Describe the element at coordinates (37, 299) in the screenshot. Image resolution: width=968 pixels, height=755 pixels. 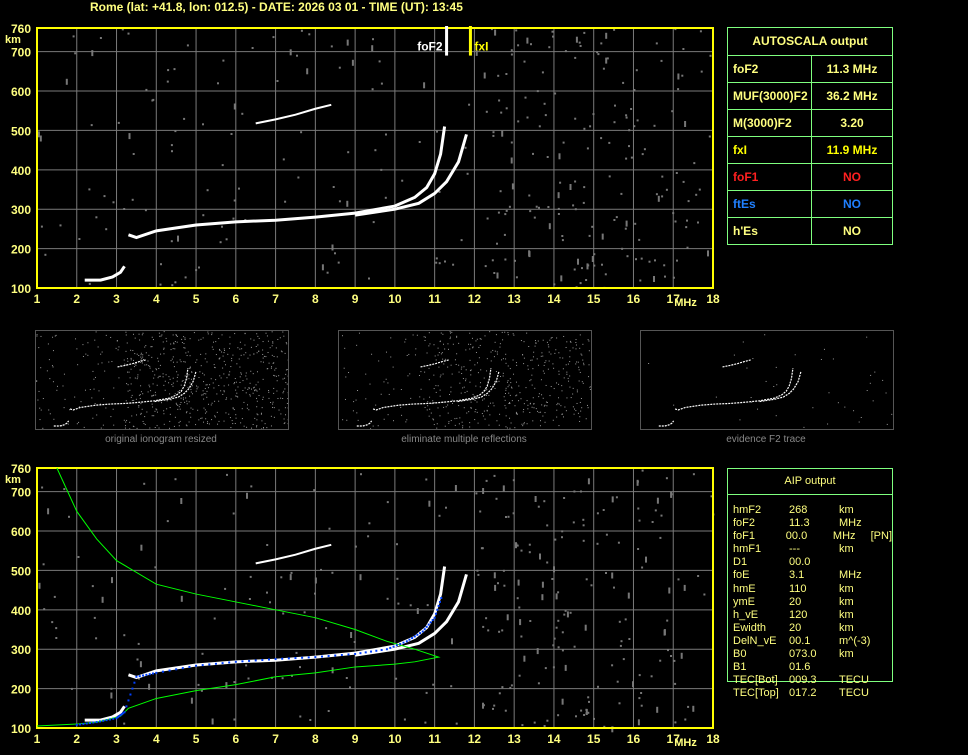
I see `x-tick-label: 1` at that location.